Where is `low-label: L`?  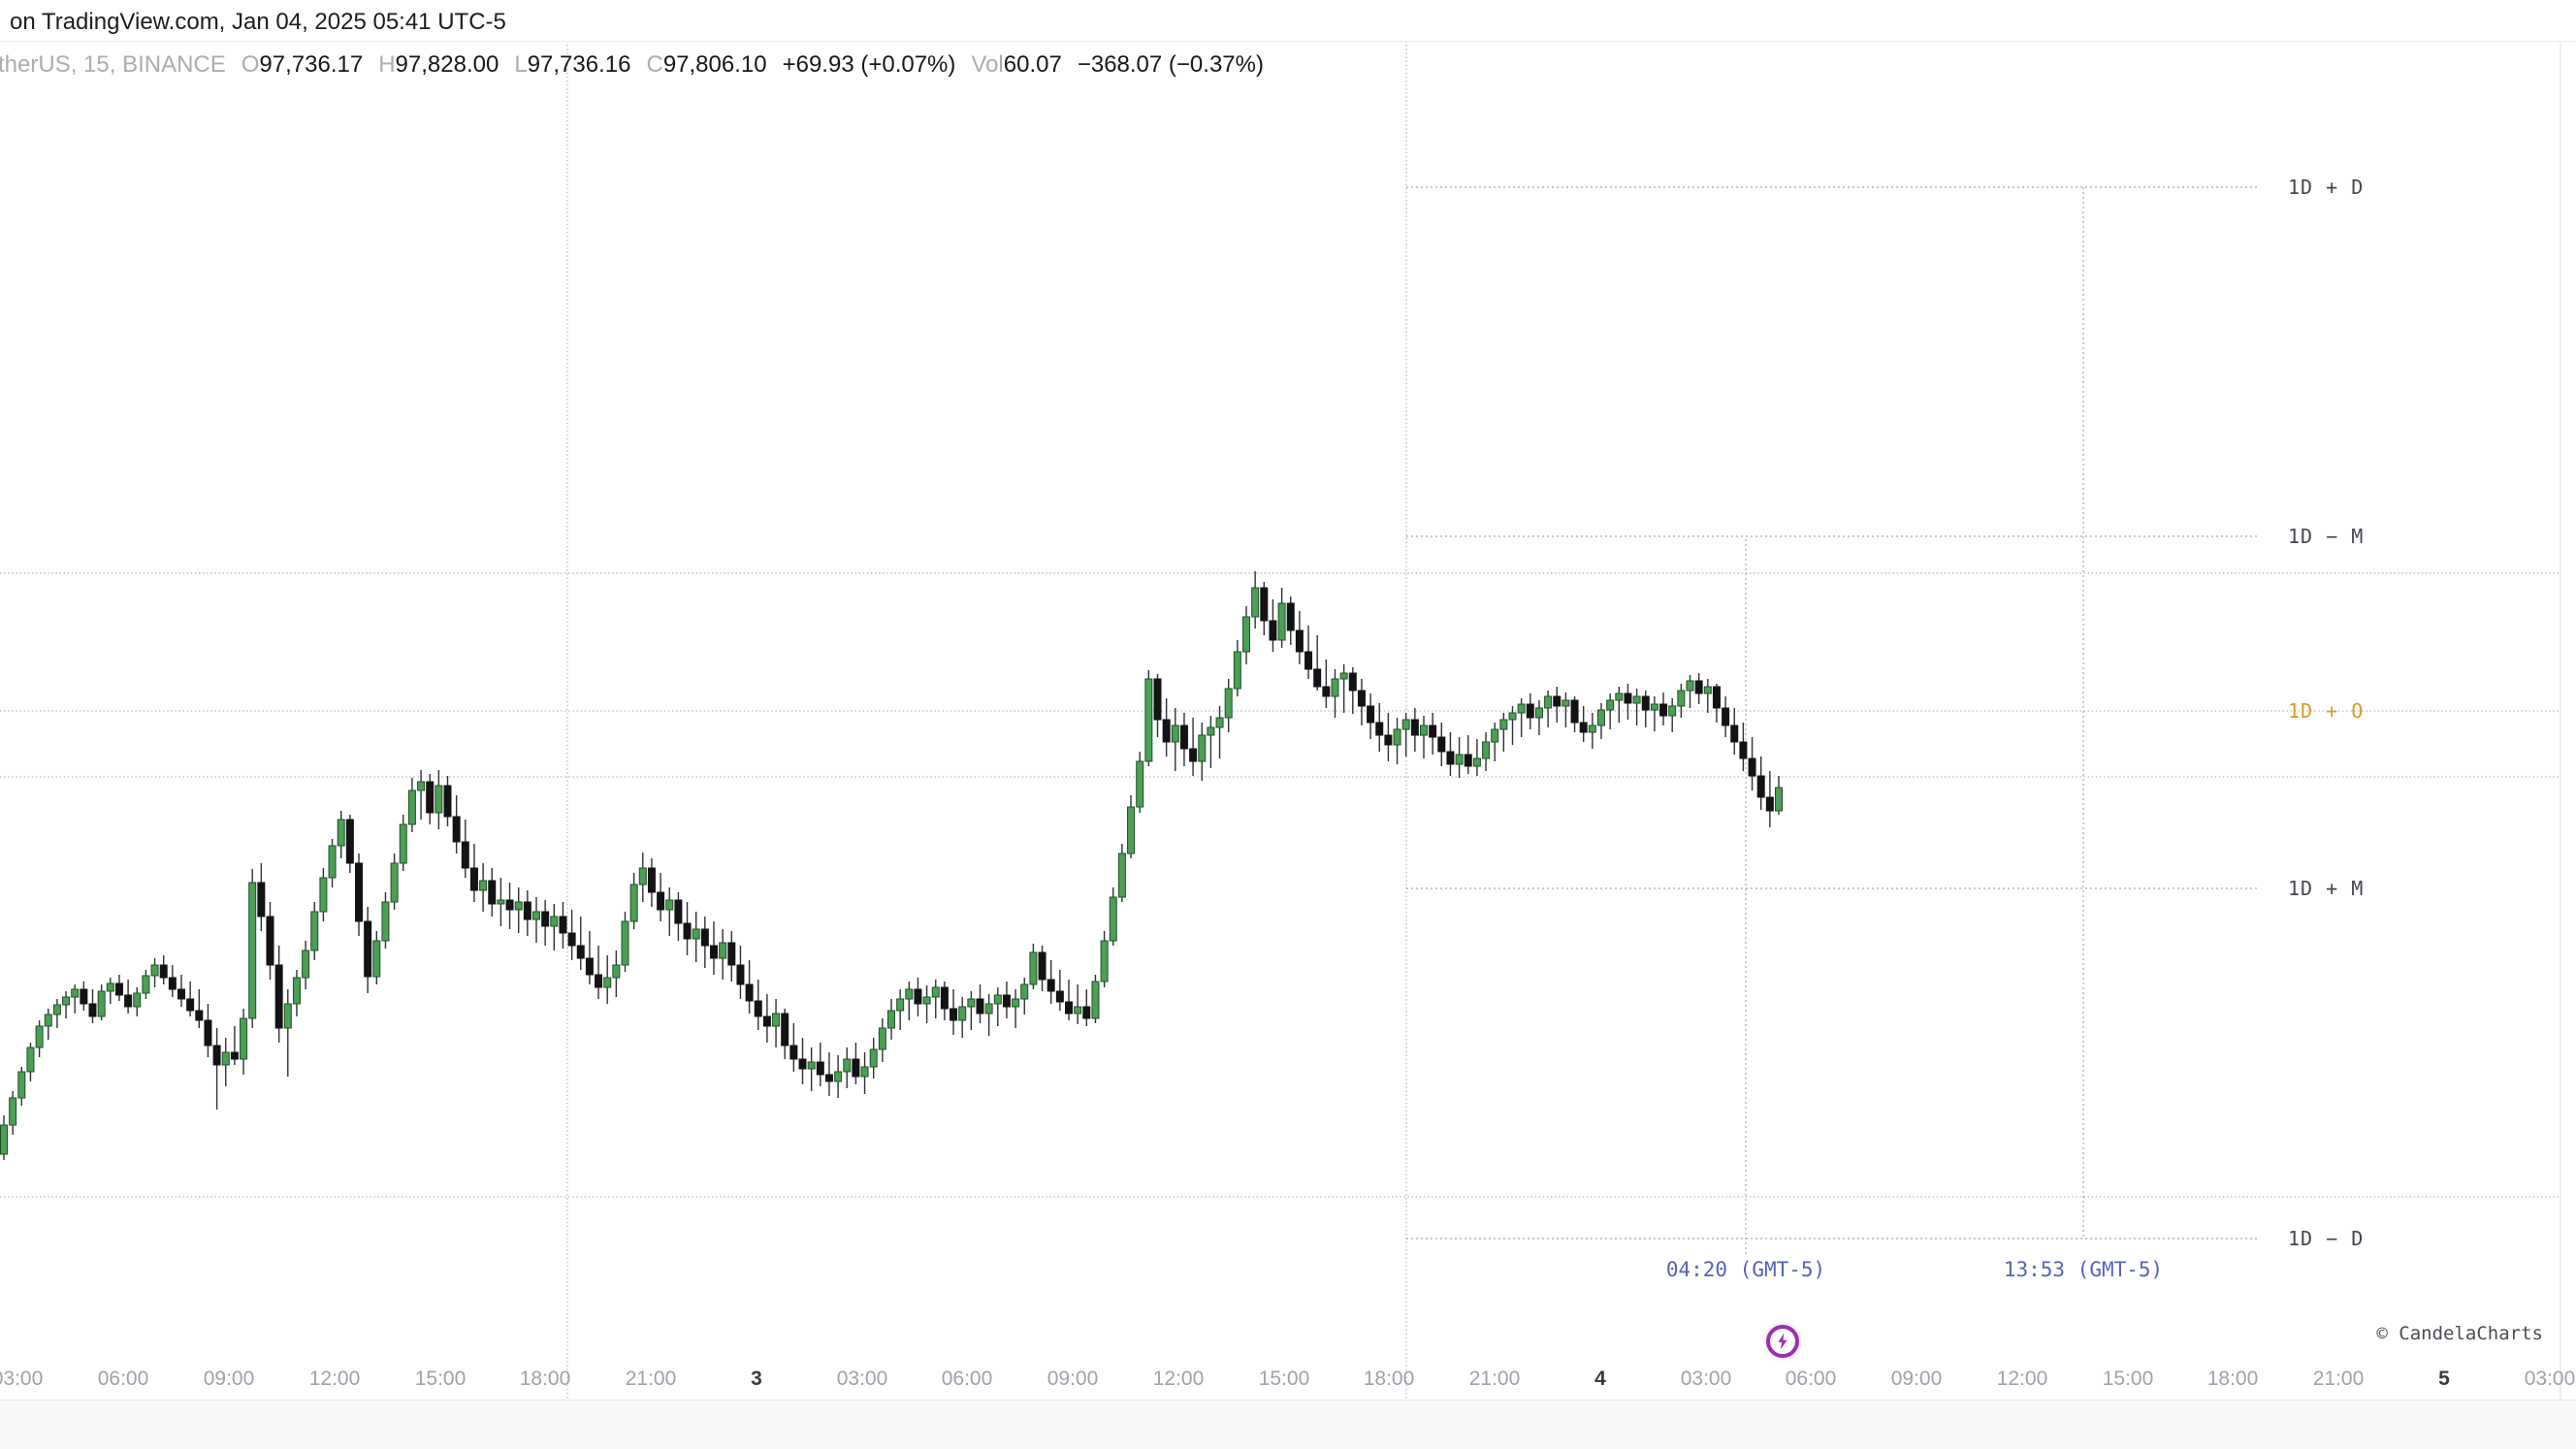
low-label: L is located at coordinates (521, 64).